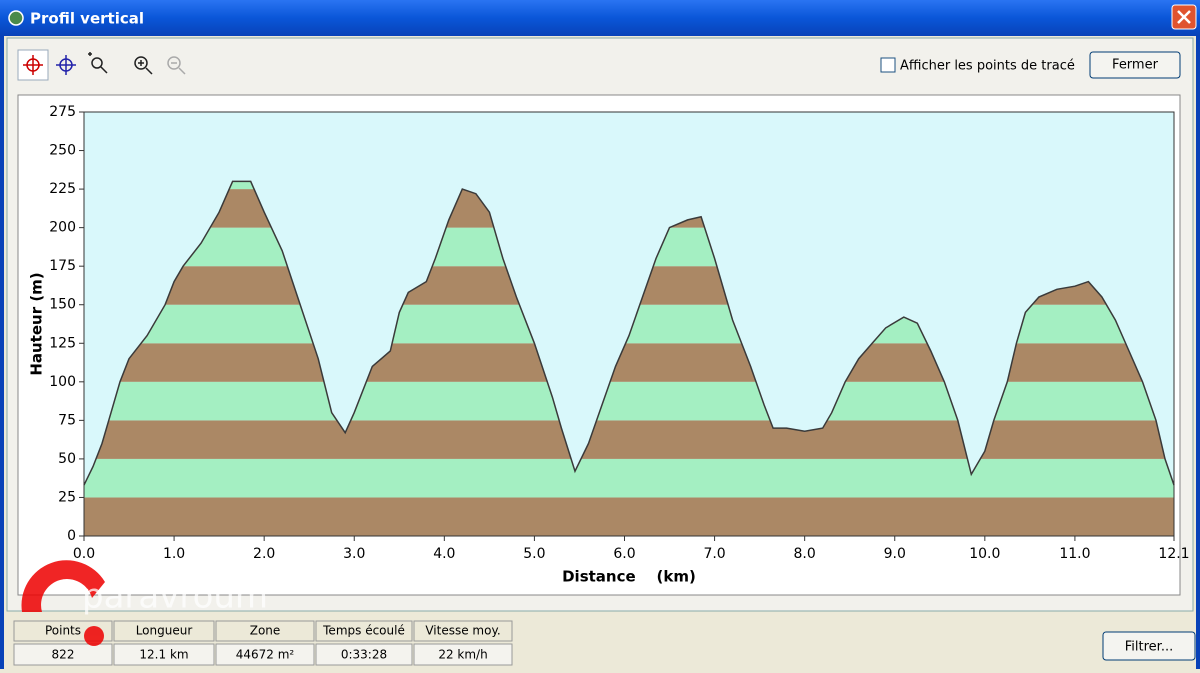 This screenshot has width=1200, height=673. I want to click on status-value: 822, so click(63, 655).